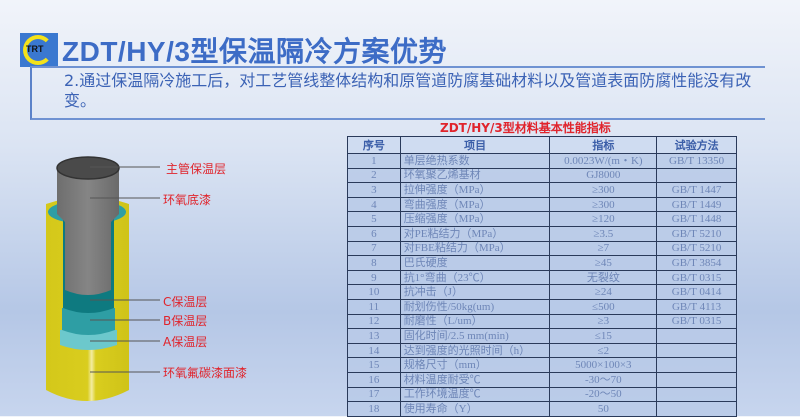 This screenshot has width=800, height=417. I want to click on table-row: 14 达到强度的光照时间（h） ≤2, so click(542, 350).